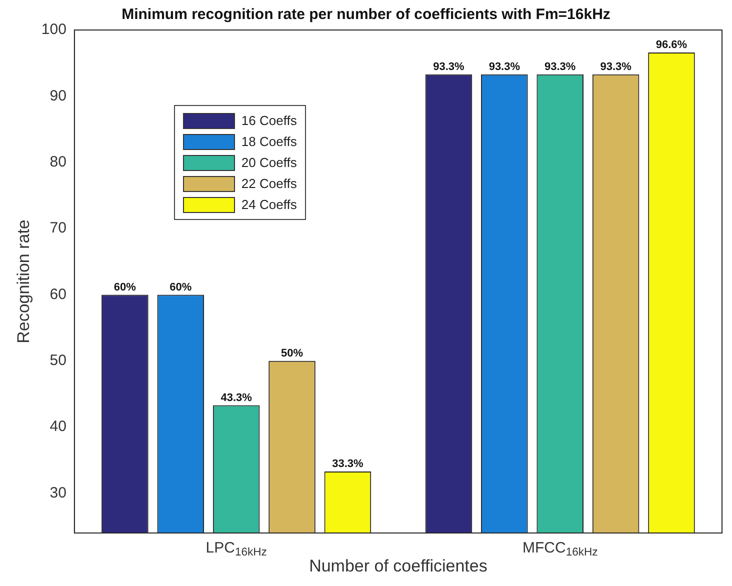  I want to click on y-tick-label: 70, so click(58, 228).